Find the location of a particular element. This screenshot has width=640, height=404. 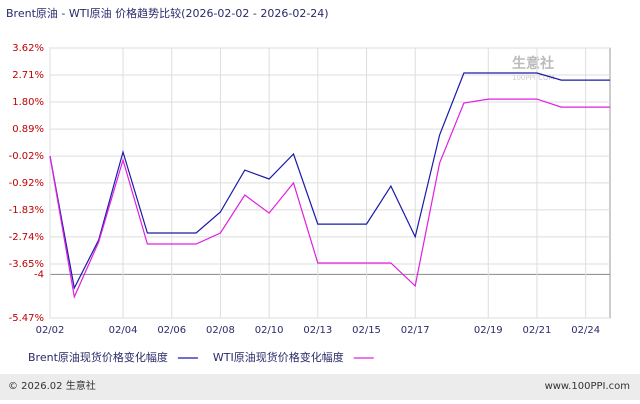

y-tick-label: -4 is located at coordinates (39, 274).